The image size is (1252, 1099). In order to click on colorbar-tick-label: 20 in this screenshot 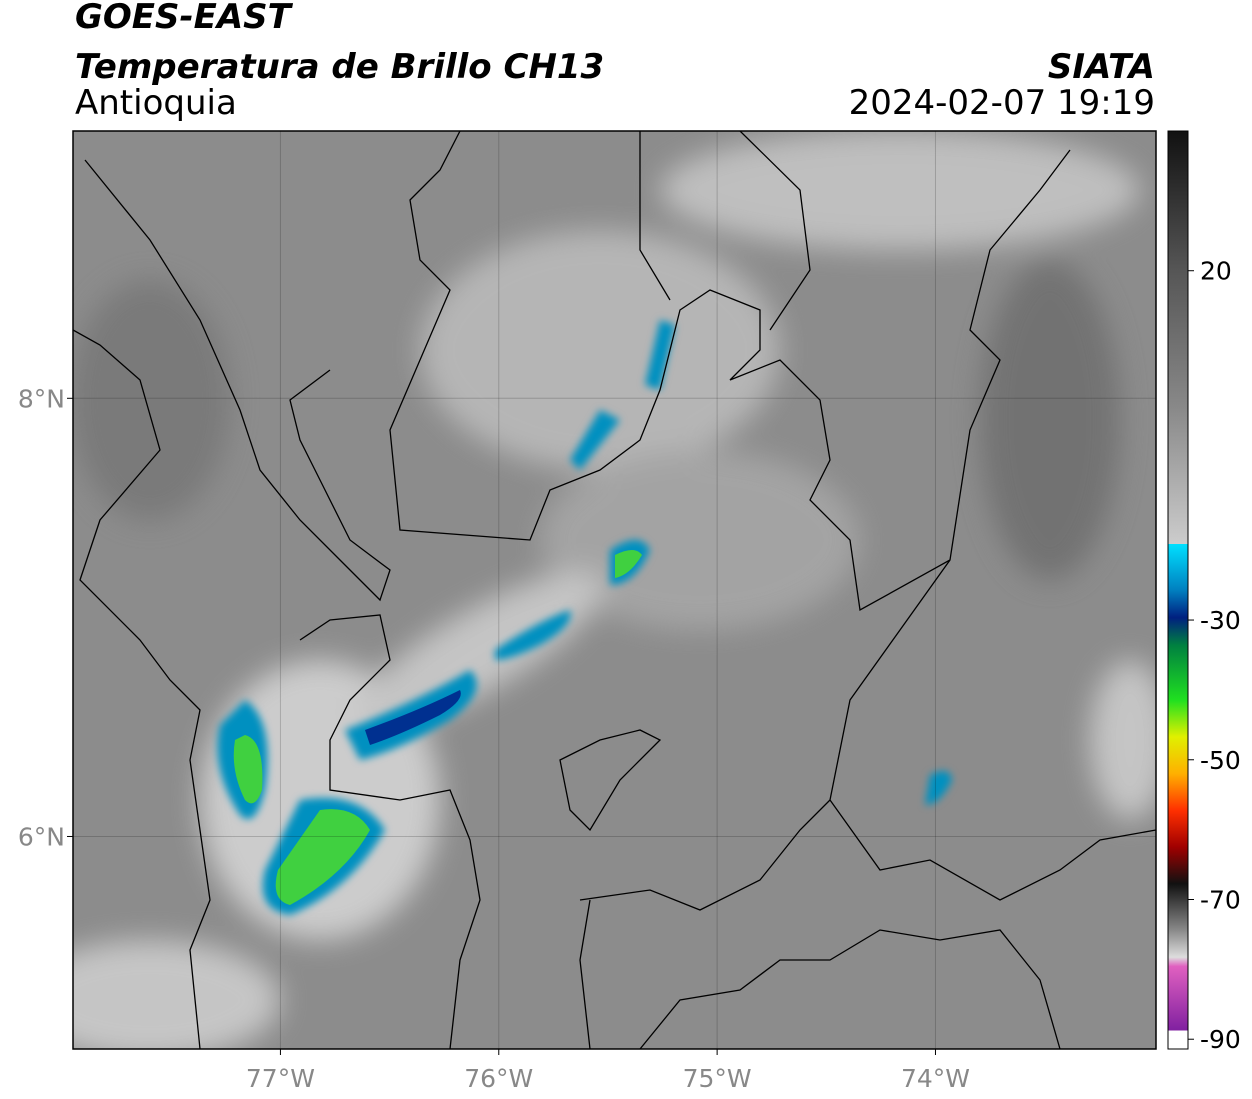, I will do `click(1216, 271)`.